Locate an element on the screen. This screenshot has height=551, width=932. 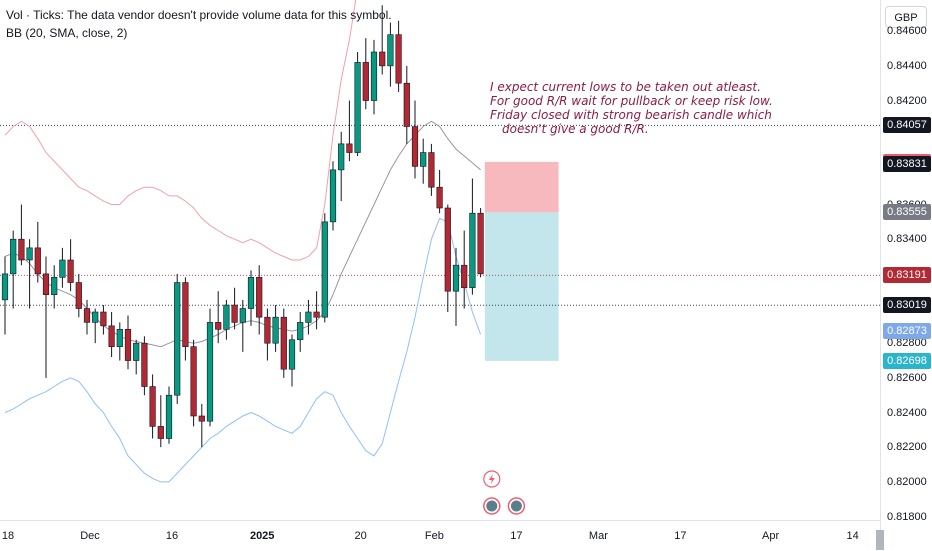
price-tick-label: 0.84600 is located at coordinates (907, 31).